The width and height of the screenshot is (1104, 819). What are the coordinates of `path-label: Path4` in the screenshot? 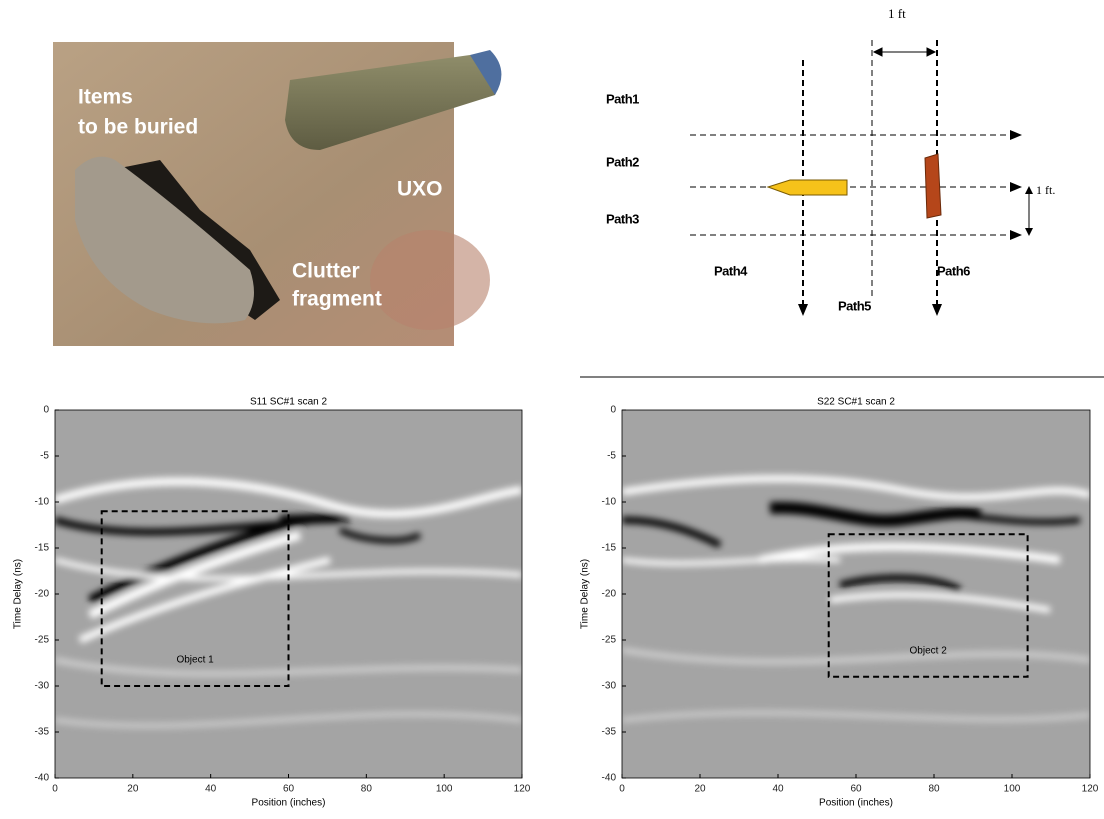 It's located at (731, 270).